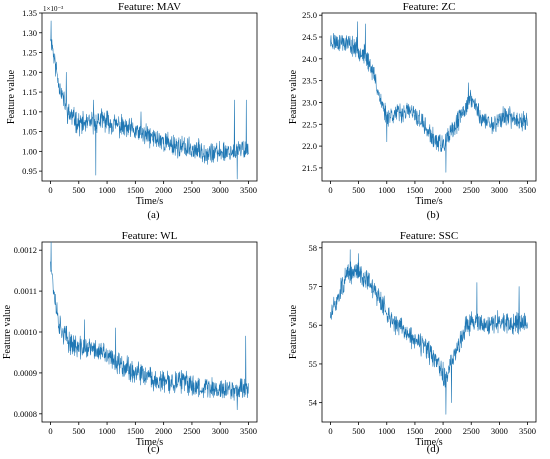 This screenshot has height=459, width=550. What do you see at coordinates (29, 72) in the screenshot?
I see `y-tick-label: 1.20` at bounding box center [29, 72].